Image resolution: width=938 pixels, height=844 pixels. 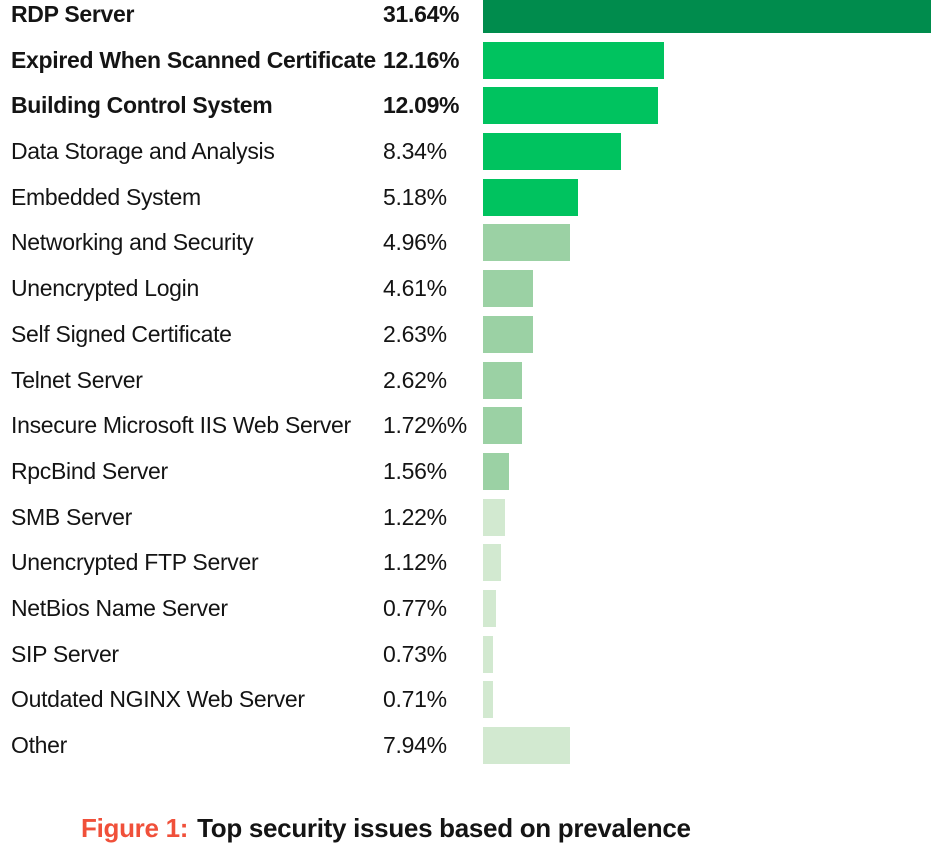 I want to click on row-category-label: Networking and Security, so click(x=132, y=242).